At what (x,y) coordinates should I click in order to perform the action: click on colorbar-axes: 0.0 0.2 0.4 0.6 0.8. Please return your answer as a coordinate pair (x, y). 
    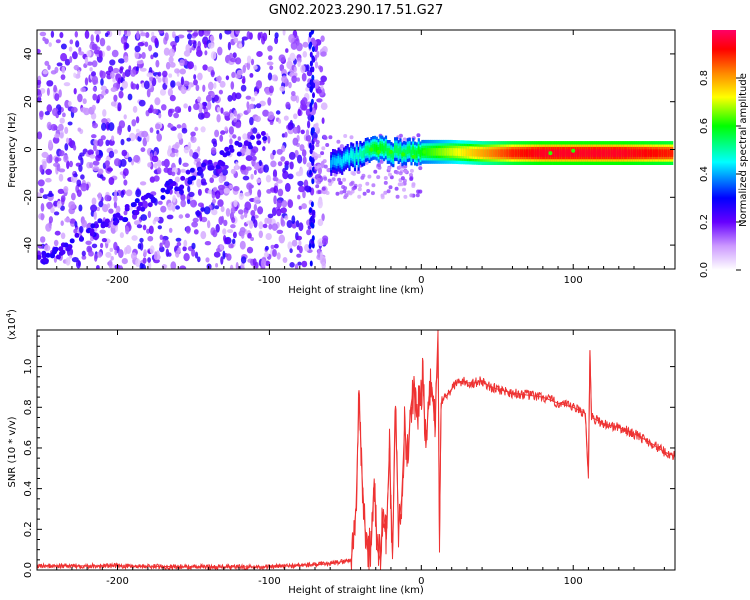
    Looking at the image, I should click on (720, 174).